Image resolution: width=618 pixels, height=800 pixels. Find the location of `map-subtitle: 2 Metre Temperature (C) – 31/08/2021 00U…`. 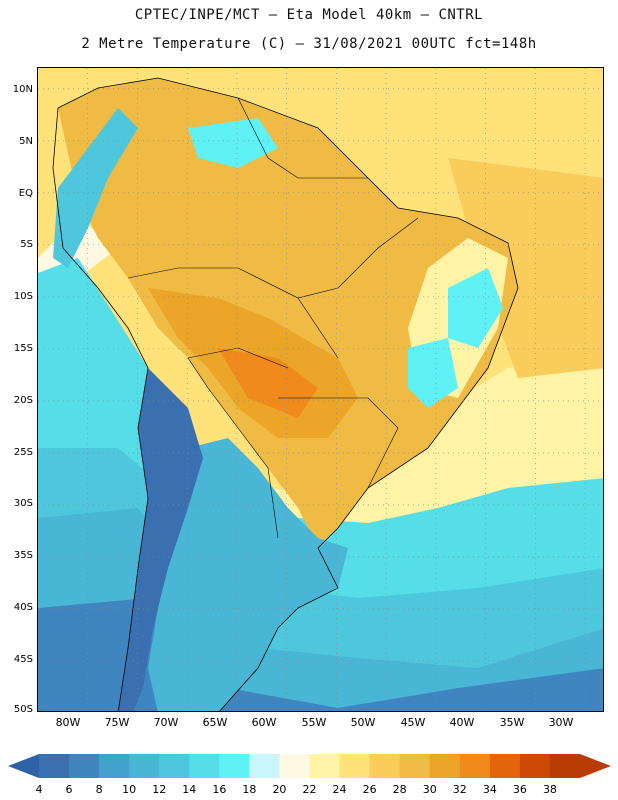

map-subtitle: 2 Metre Temperature (C) – 31/08/2021 00U… is located at coordinates (309, 44).